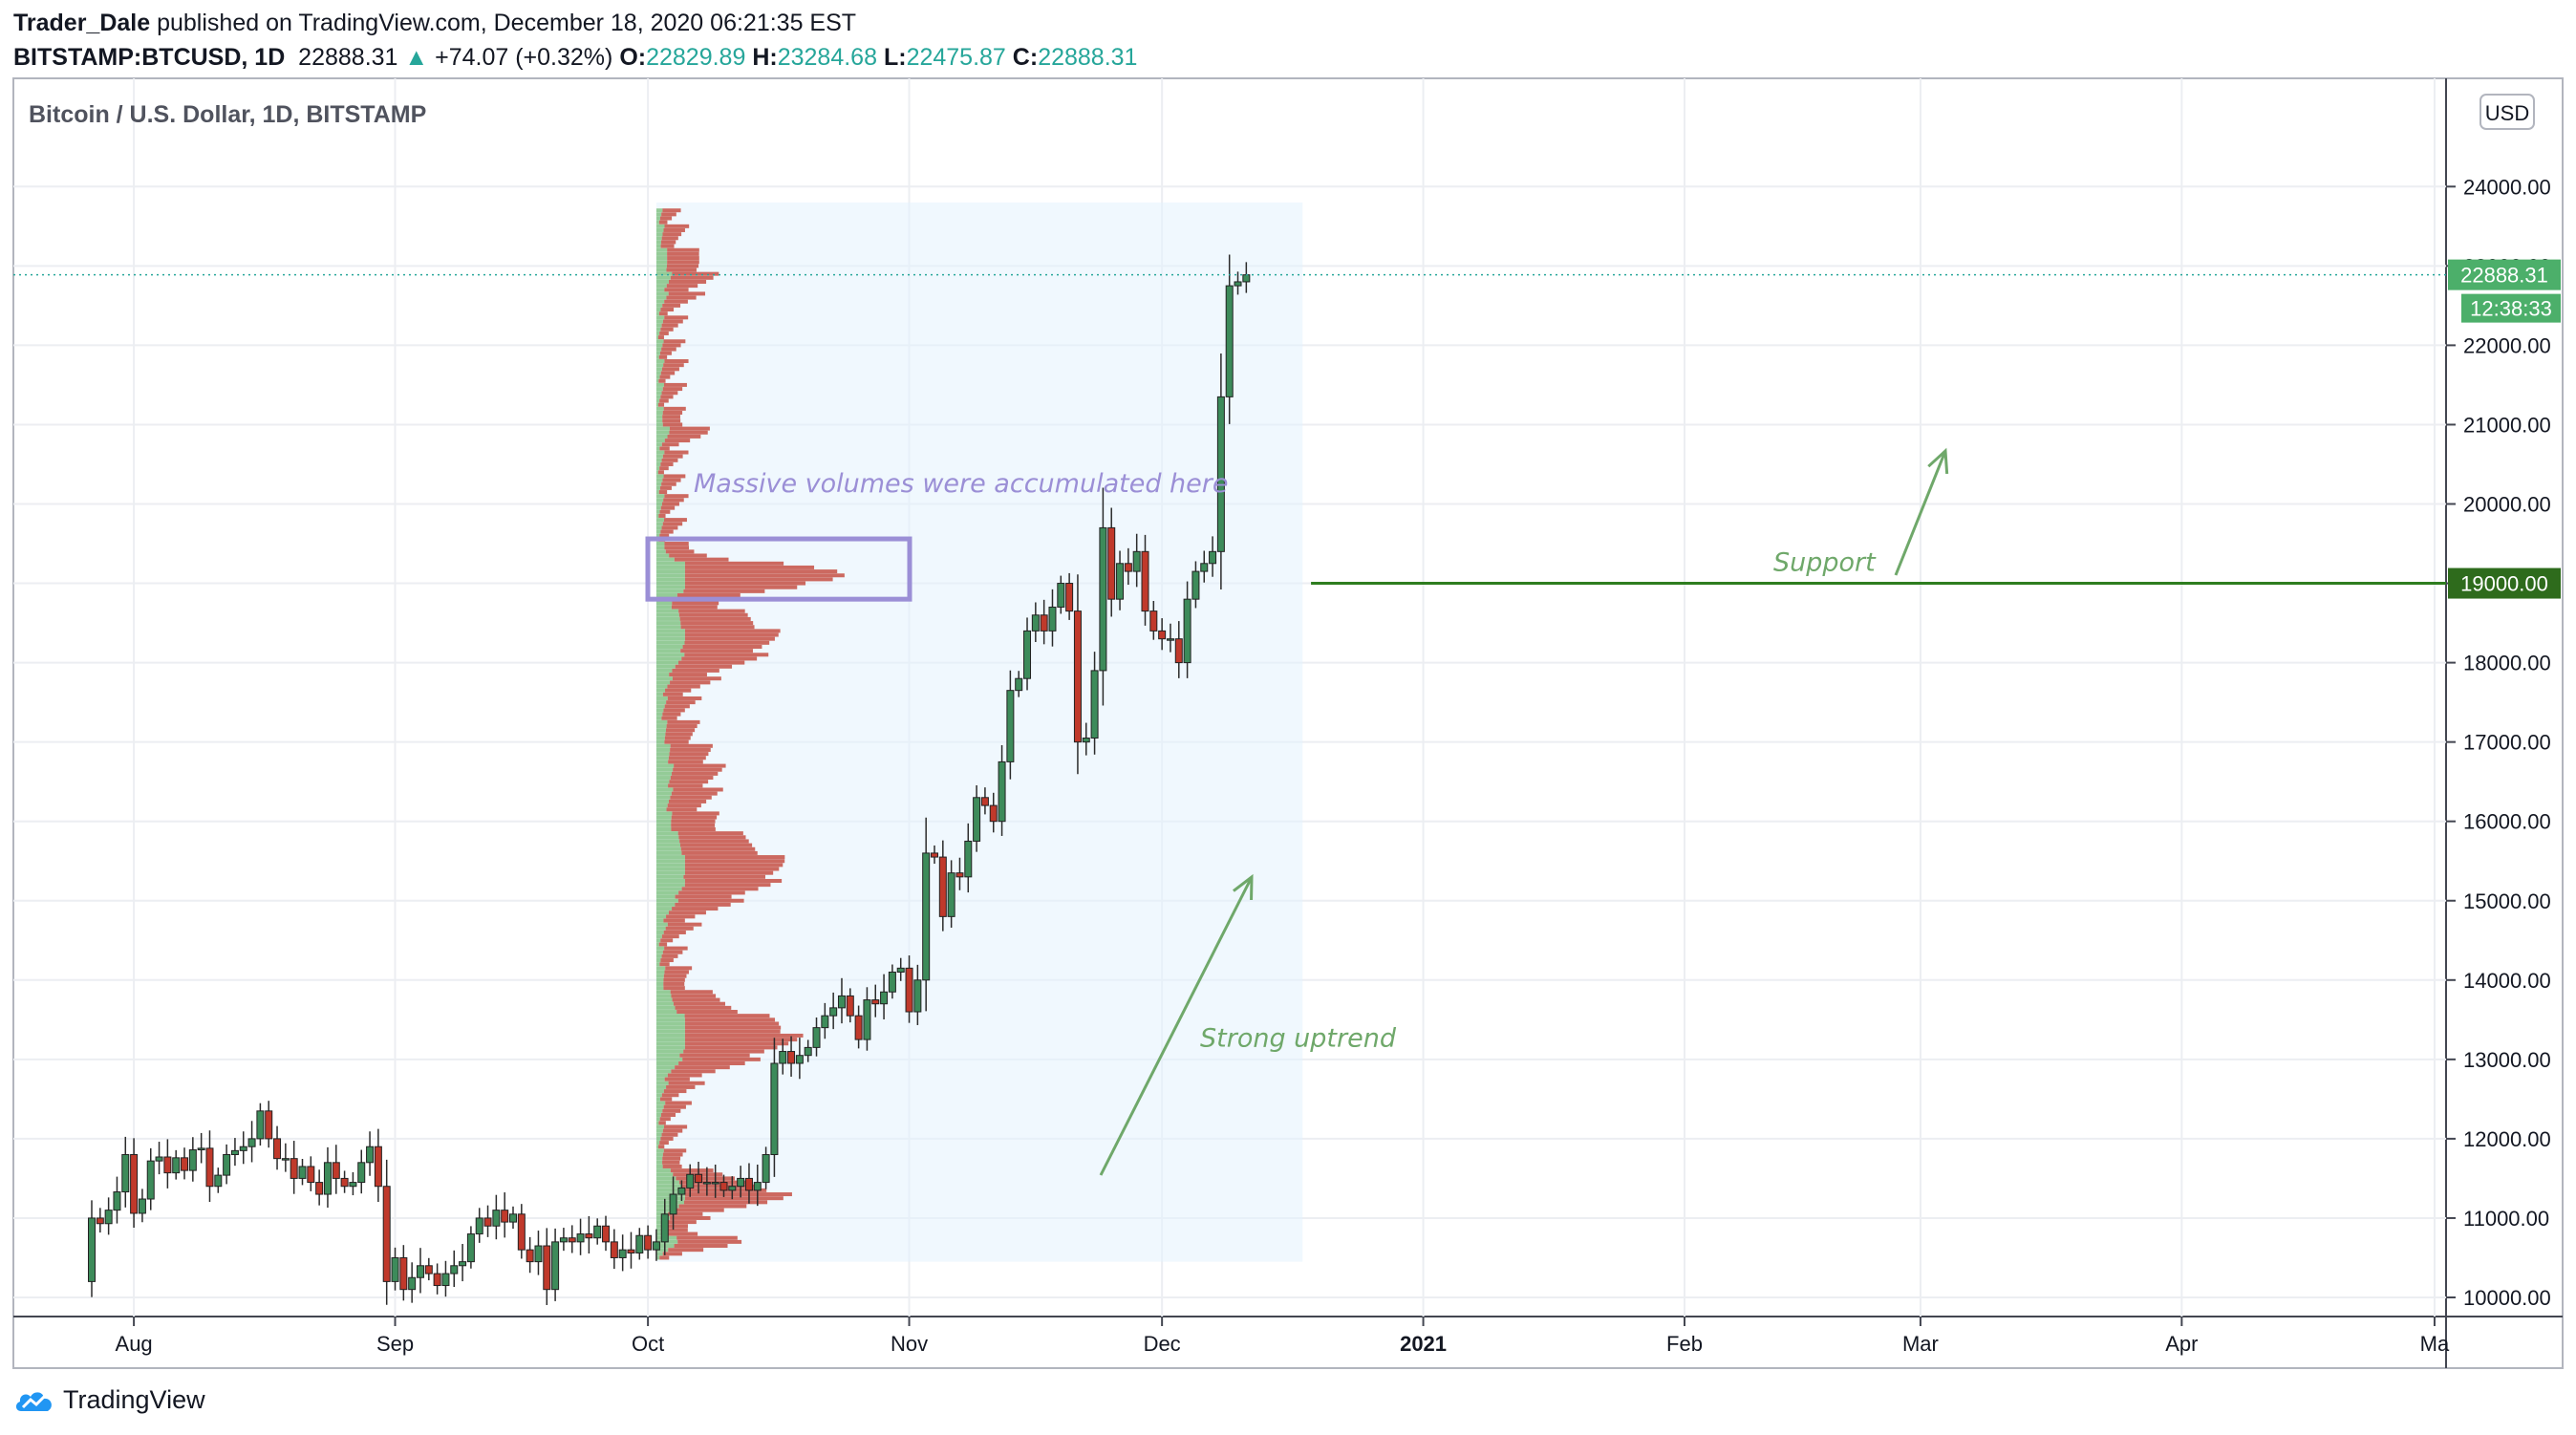 This screenshot has height=1435, width=2576. Describe the element at coordinates (227, 115) in the screenshot. I see `chart-title: Bitcoin / U.S. Dollar, 1D, BITSTAMP` at that location.